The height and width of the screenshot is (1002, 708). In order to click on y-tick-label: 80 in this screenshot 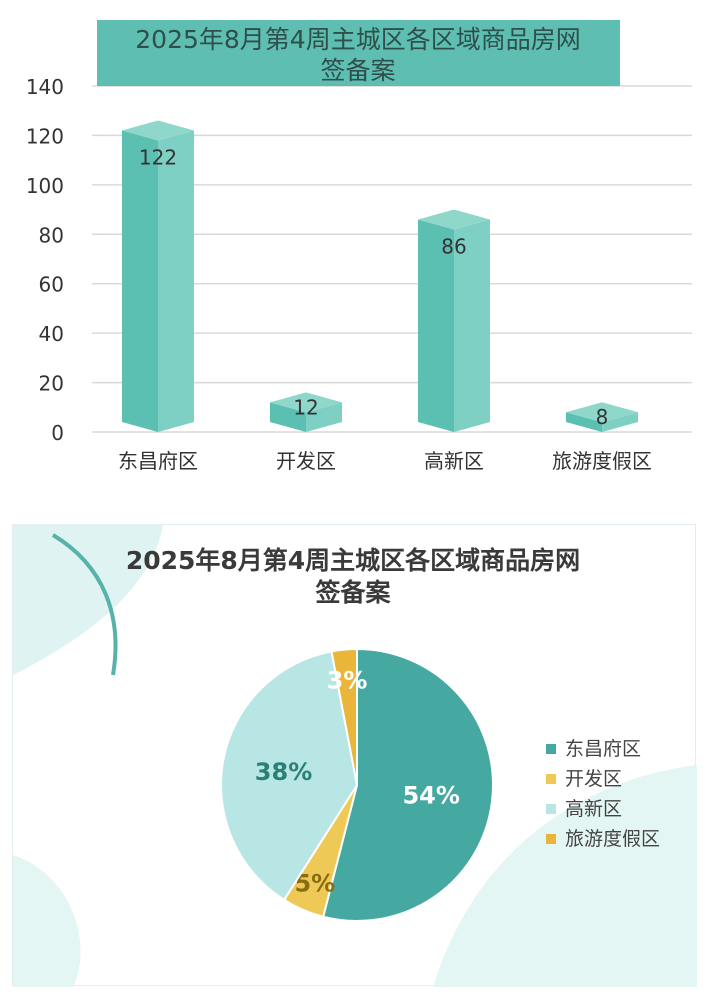, I will do `click(51, 235)`.